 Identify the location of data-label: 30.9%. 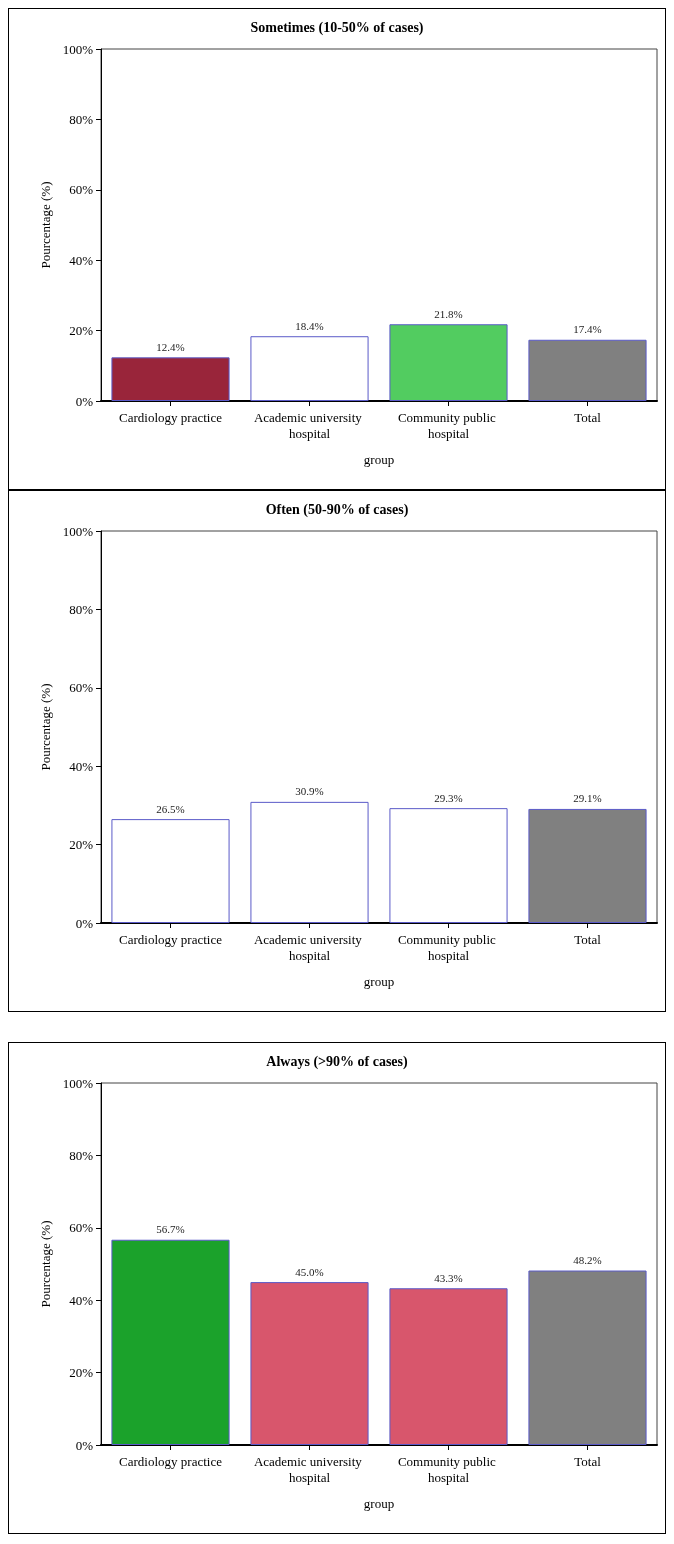
(309, 791).